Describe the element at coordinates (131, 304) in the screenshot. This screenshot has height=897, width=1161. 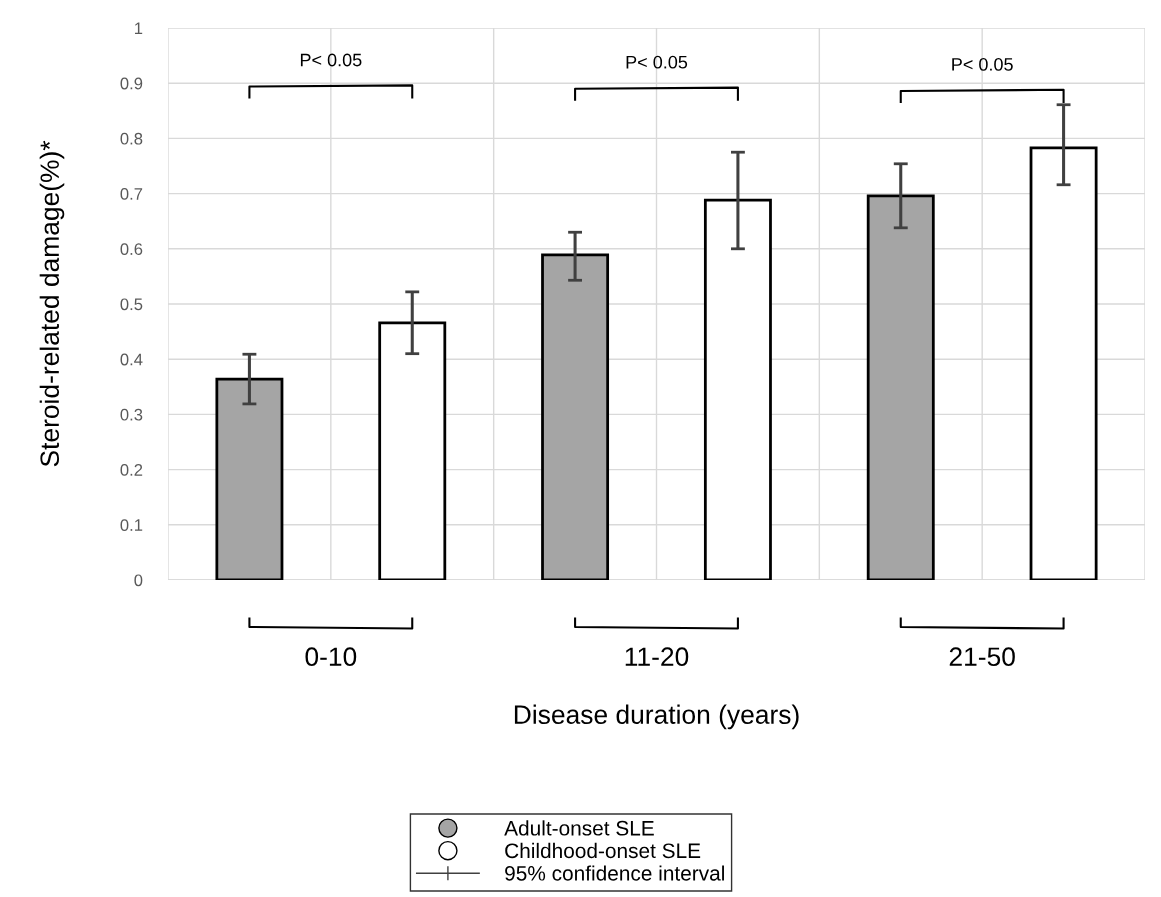
I see `y-tick-label: 0.5` at that location.